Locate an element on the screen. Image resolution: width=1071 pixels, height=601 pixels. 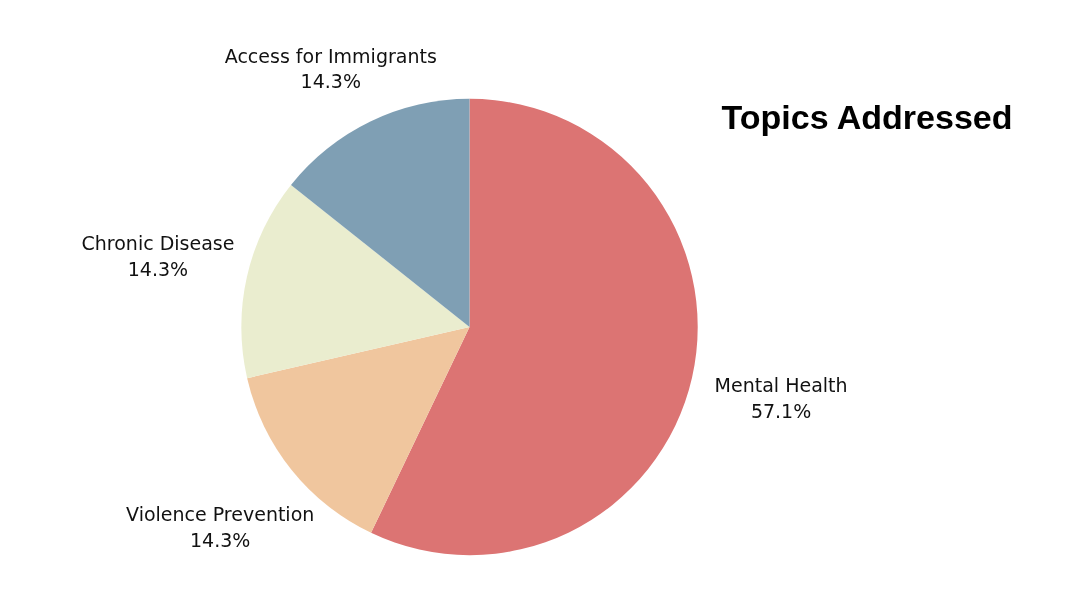
slice-label: Access for Immigrants is located at coordinates (330, 55).